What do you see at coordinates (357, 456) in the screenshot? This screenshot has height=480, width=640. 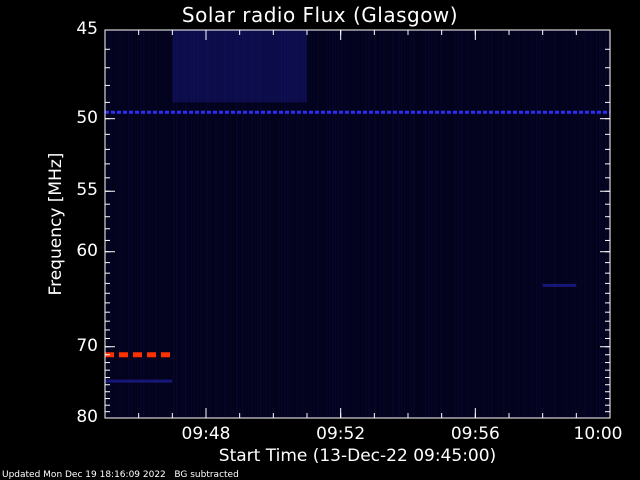 I see `x-axis-label: Start Time (13-Dec-22 09:45:00)` at bounding box center [357, 456].